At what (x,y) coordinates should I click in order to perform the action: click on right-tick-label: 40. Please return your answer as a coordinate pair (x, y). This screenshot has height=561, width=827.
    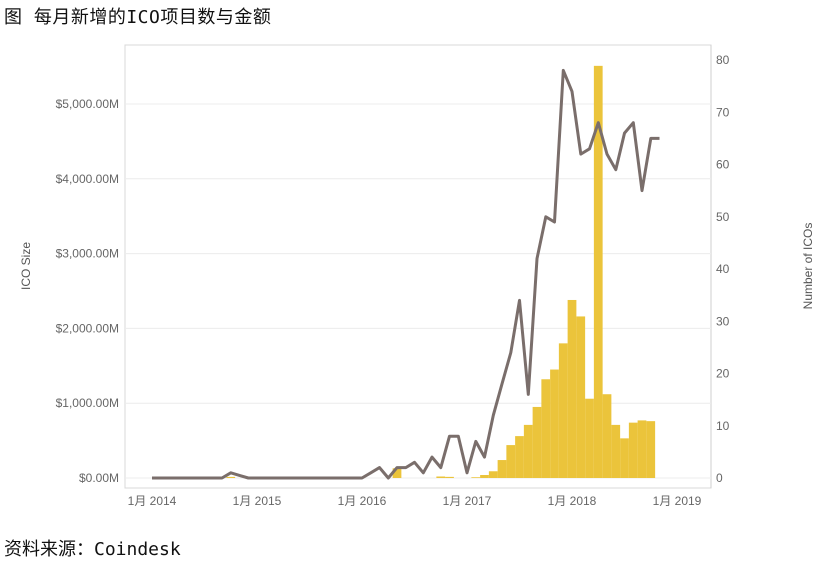
    Looking at the image, I should click on (723, 269).